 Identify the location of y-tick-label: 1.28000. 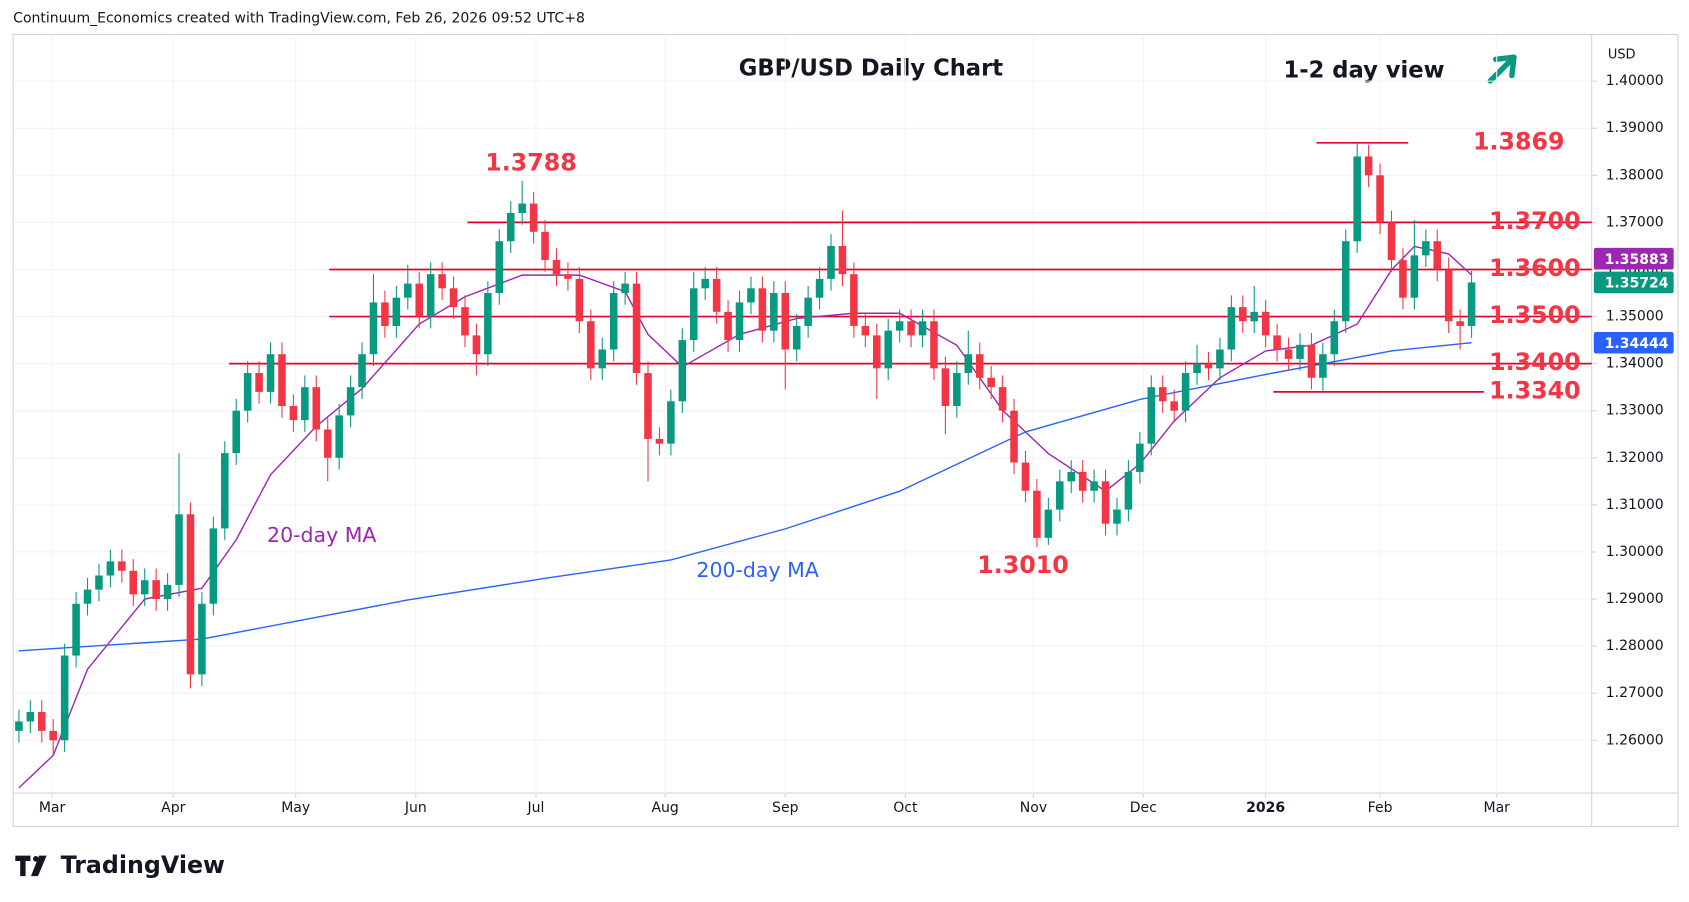
(1635, 646).